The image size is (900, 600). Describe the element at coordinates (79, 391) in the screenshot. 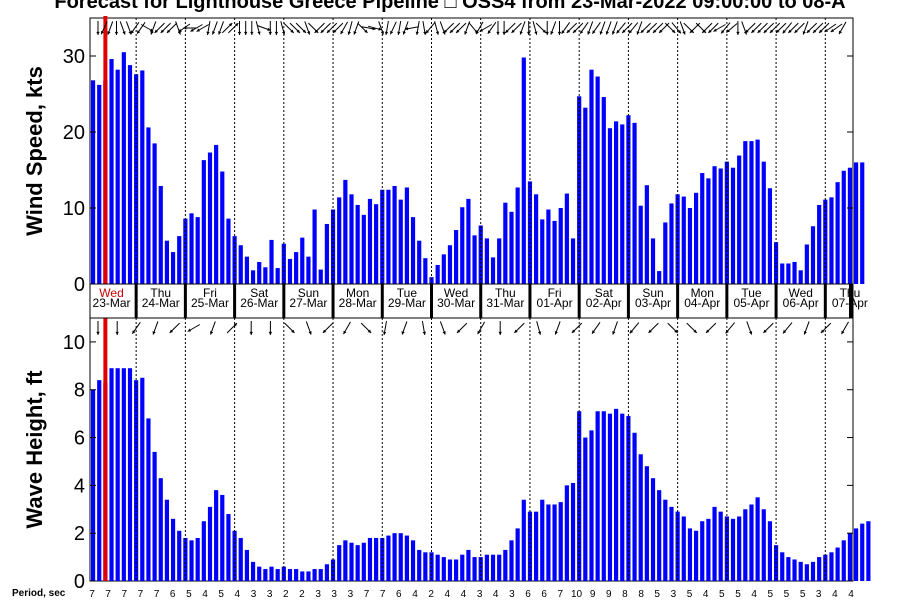

I see `wave-ytick-label: 8` at that location.